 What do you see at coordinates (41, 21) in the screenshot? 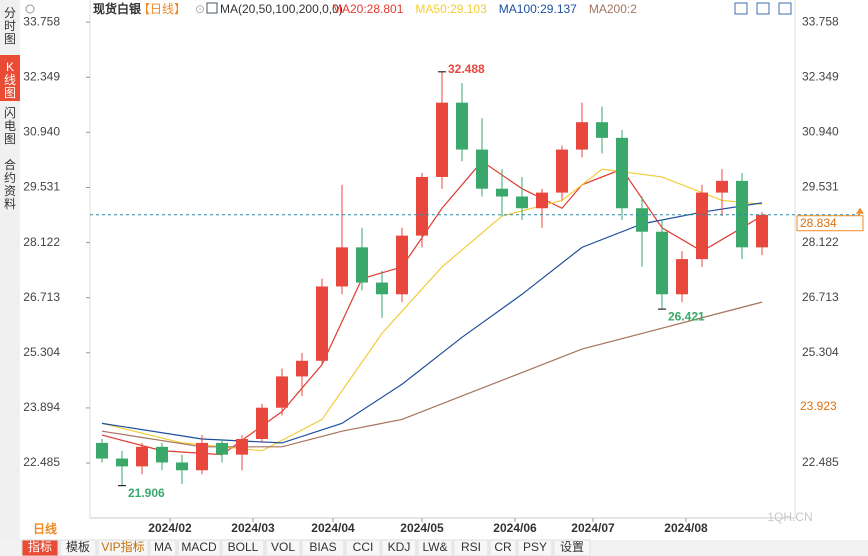
I see `y-tick-label-left: 33.758` at bounding box center [41, 21].